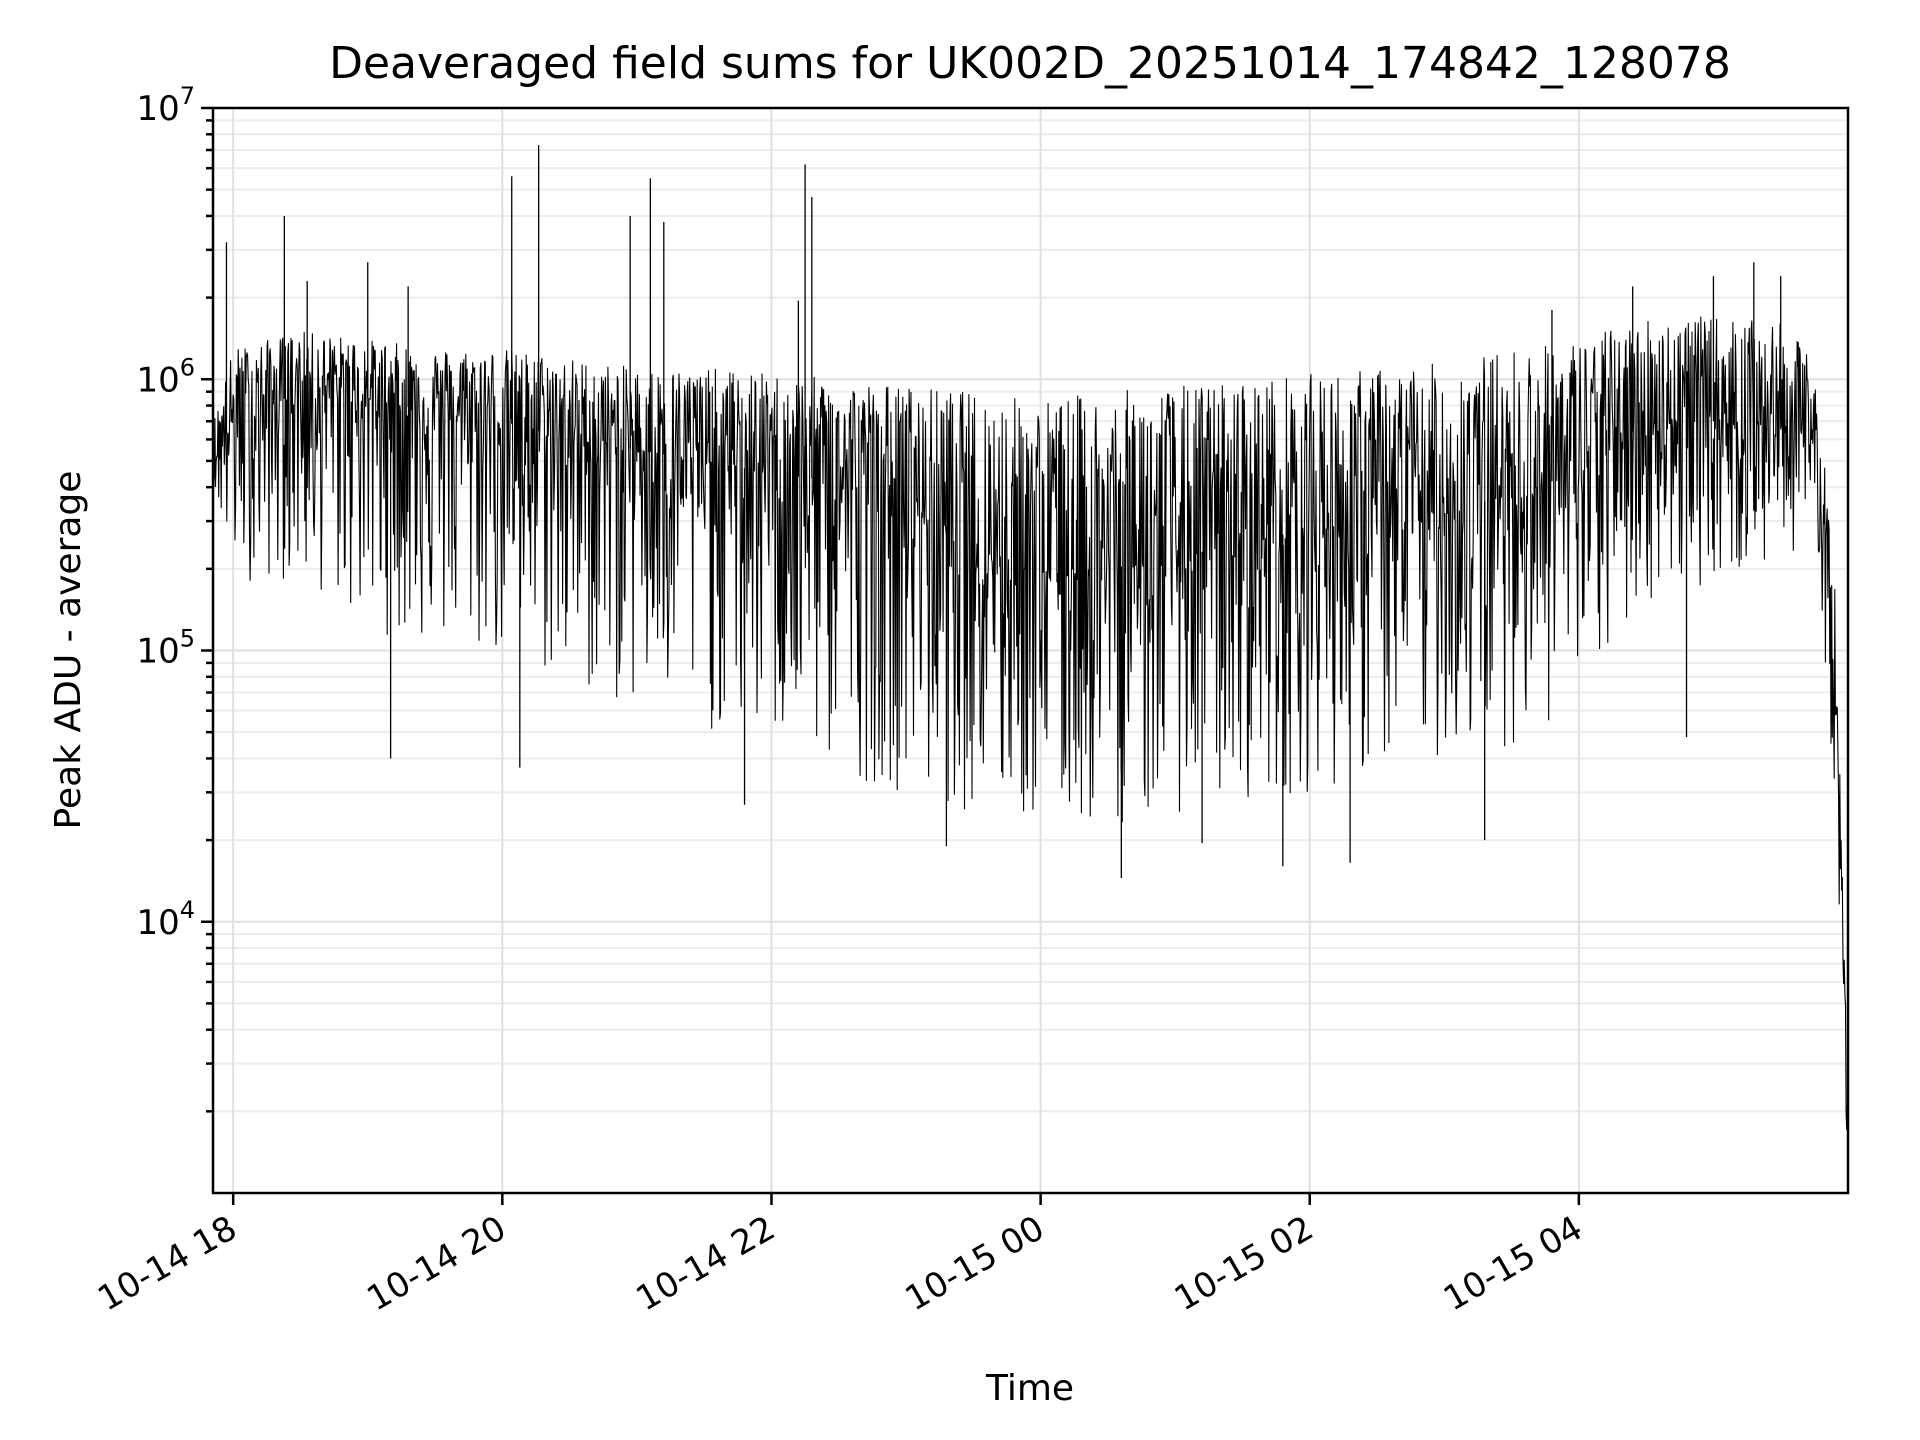 Image resolution: width=1920 pixels, height=1440 pixels. What do you see at coordinates (975, 1263) in the screenshot?
I see `x-tick-label: 10-15 00` at bounding box center [975, 1263].